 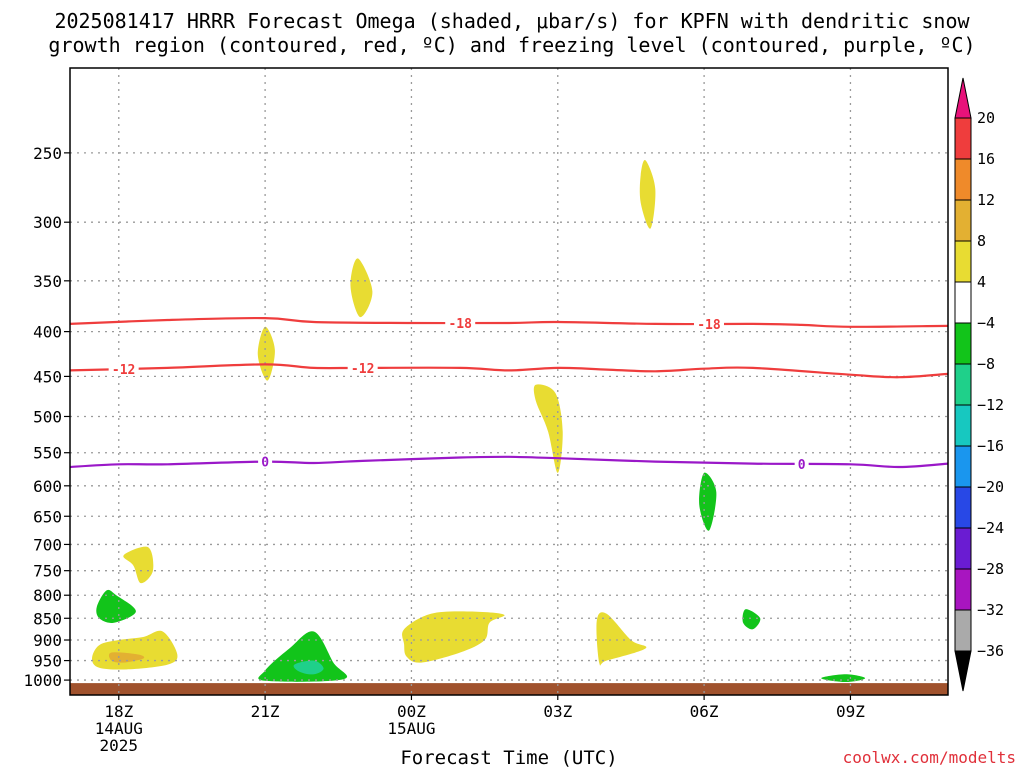 I want to click on colorbar-label: −36, so click(x=990, y=651).